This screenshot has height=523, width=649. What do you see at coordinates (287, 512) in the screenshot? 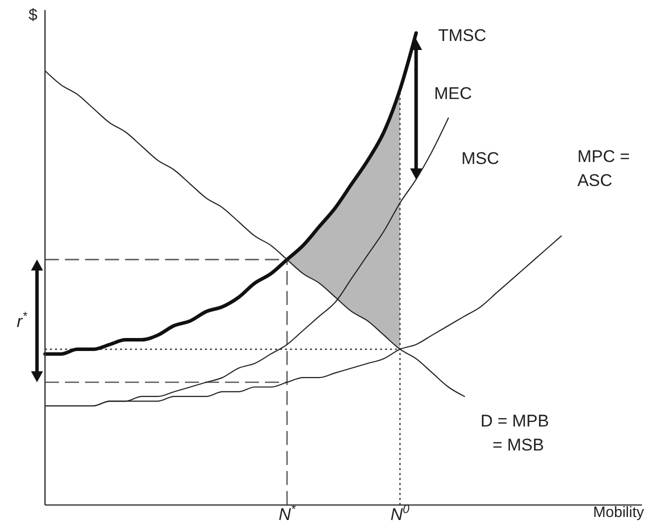
I see `x-tick-label: N$^{*}$` at bounding box center [287, 512].